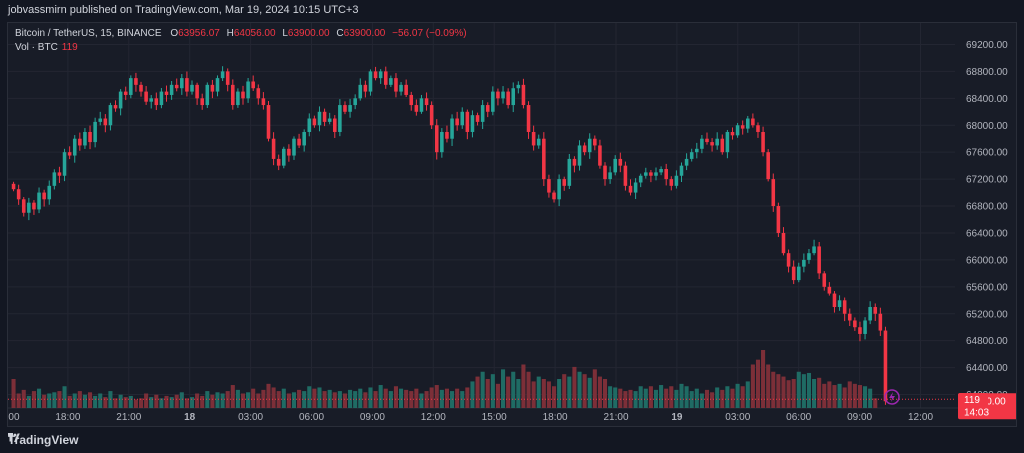 The width and height of the screenshot is (1024, 453). What do you see at coordinates (892, 397) in the screenshot?
I see `lightning-icon` at bounding box center [892, 397].